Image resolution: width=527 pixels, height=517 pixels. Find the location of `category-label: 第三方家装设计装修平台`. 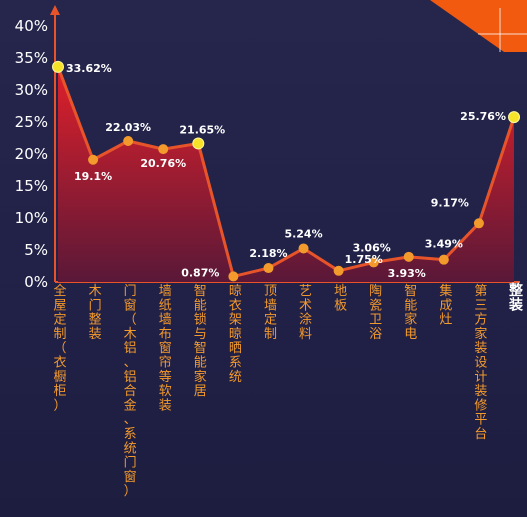

category-label: 第三方家装设计装修平台 is located at coordinates (480, 363).